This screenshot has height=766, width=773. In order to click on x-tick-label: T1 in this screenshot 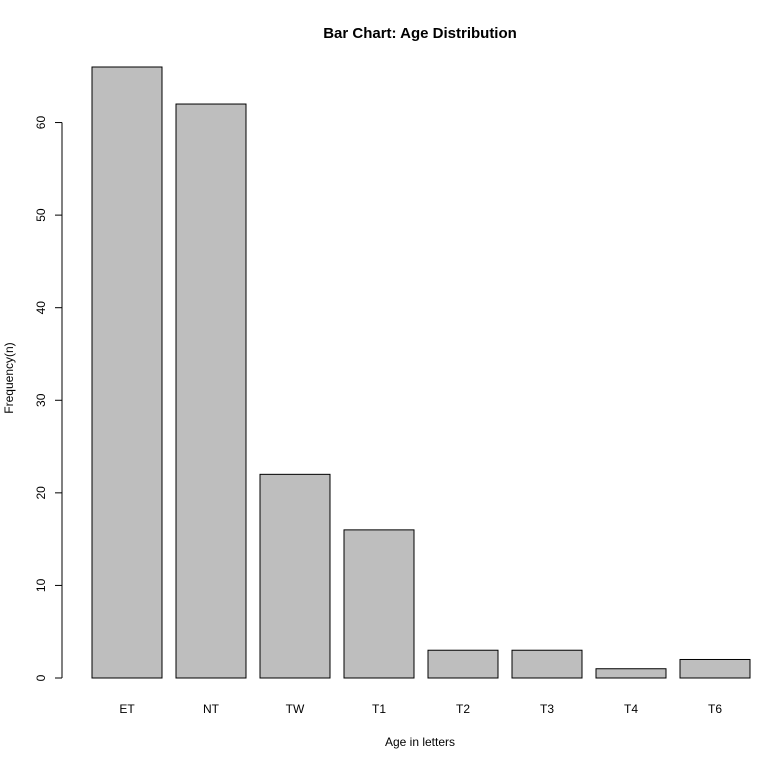, I will do `click(379, 709)`.